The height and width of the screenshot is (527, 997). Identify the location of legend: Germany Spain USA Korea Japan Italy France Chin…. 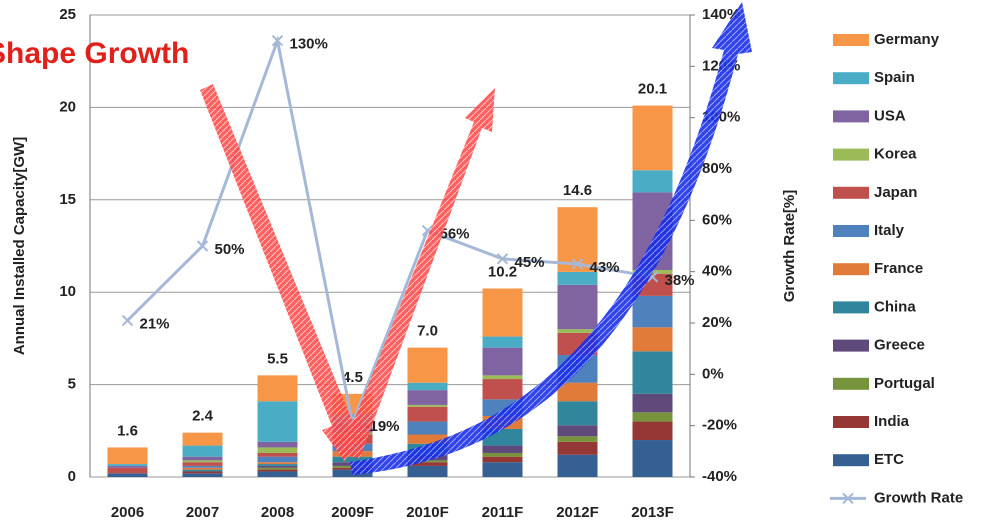
(896, 268).